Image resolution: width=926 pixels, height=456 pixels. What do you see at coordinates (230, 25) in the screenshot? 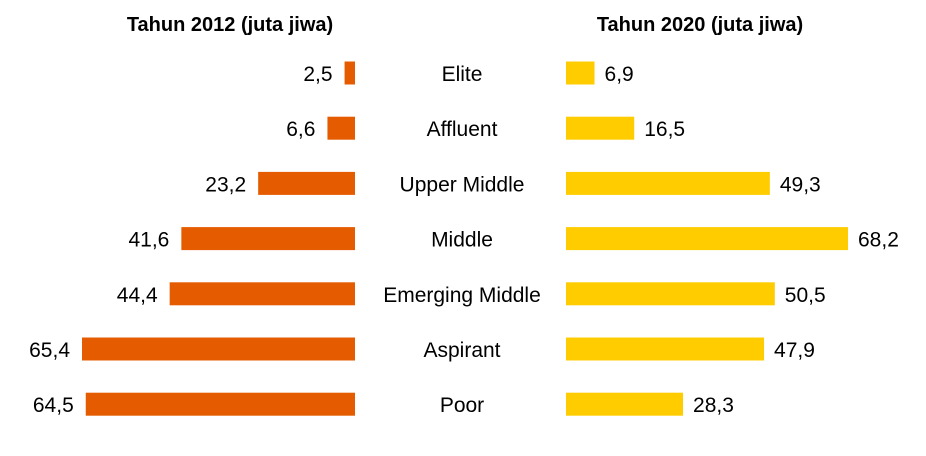
I see `title-2012: Tahun 2012 (juta jiwa)` at bounding box center [230, 25].